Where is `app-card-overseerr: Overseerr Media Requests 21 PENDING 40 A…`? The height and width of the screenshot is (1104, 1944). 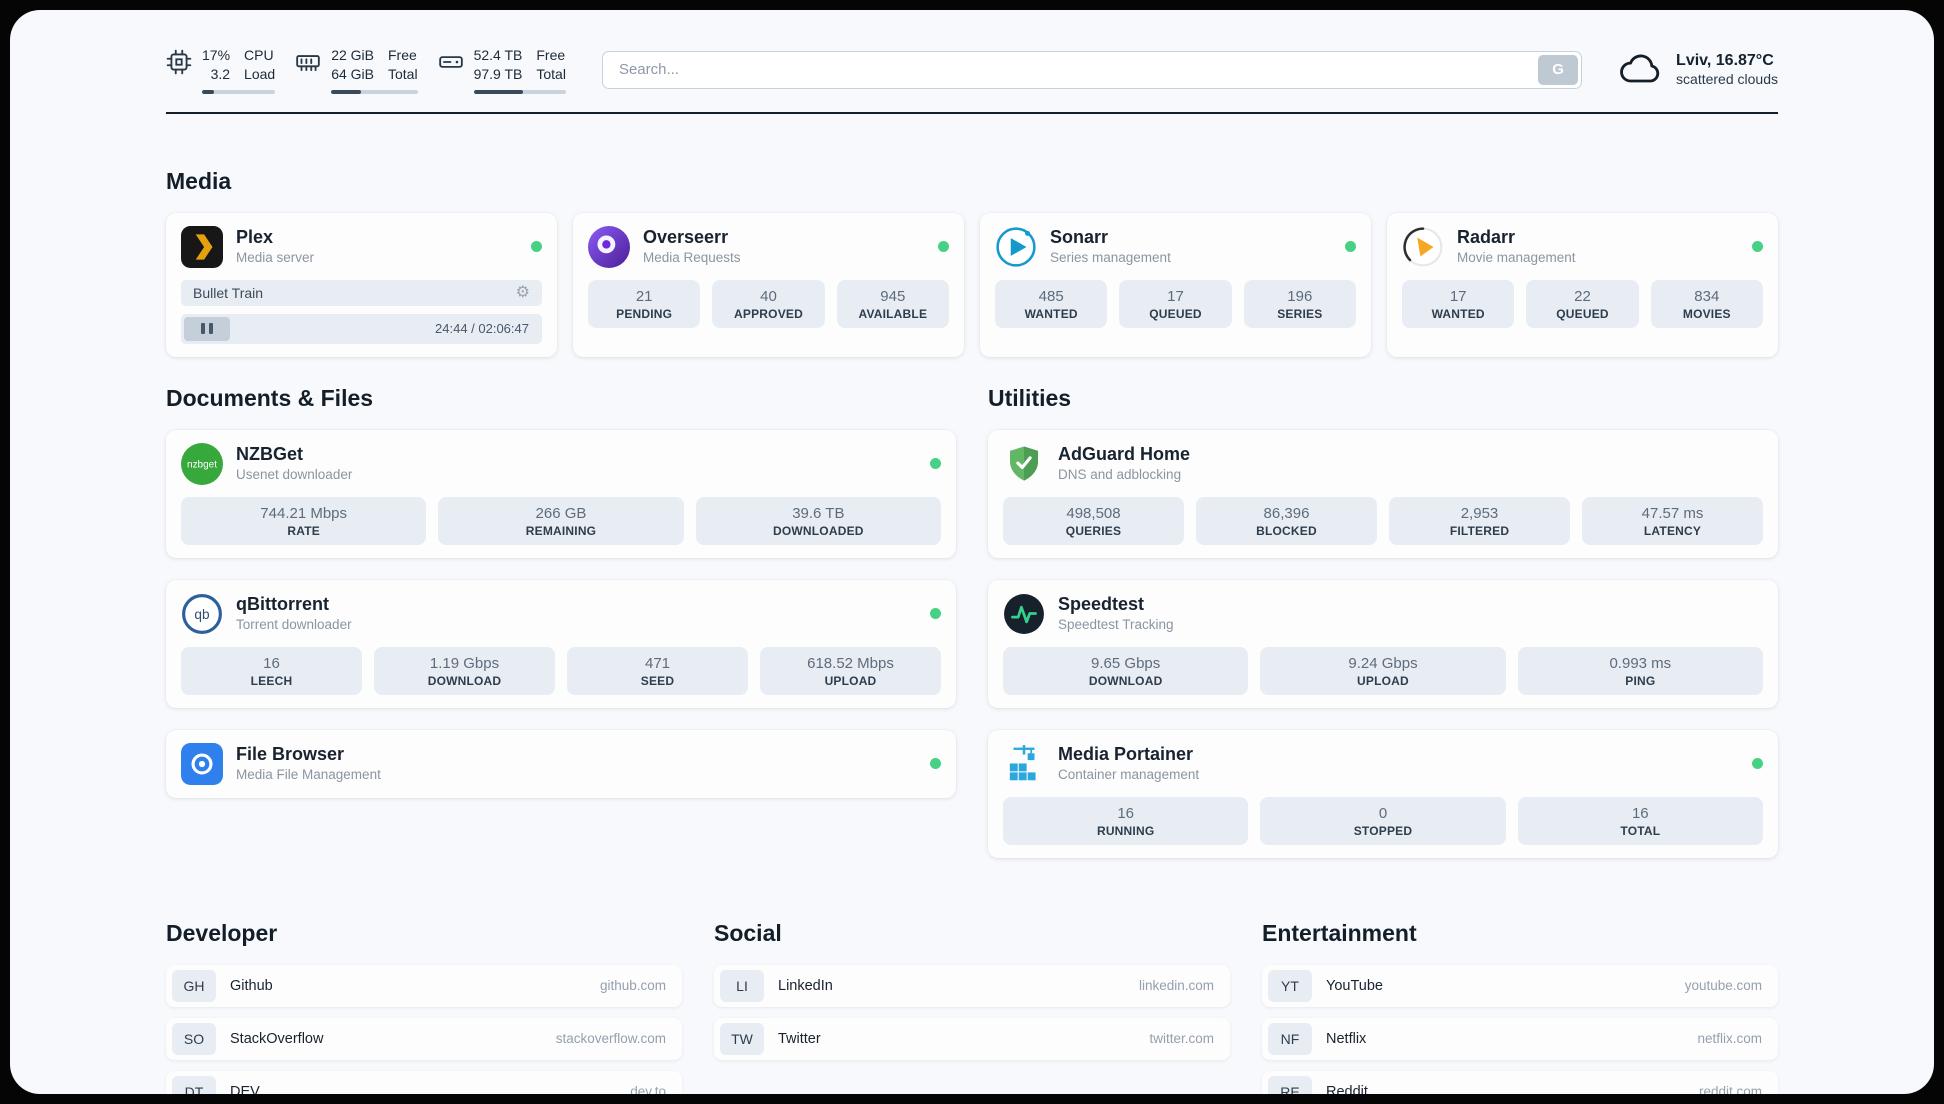
app-card-overseerr: Overseerr Media Requests 21 PENDING 40 A… is located at coordinates (768, 284).